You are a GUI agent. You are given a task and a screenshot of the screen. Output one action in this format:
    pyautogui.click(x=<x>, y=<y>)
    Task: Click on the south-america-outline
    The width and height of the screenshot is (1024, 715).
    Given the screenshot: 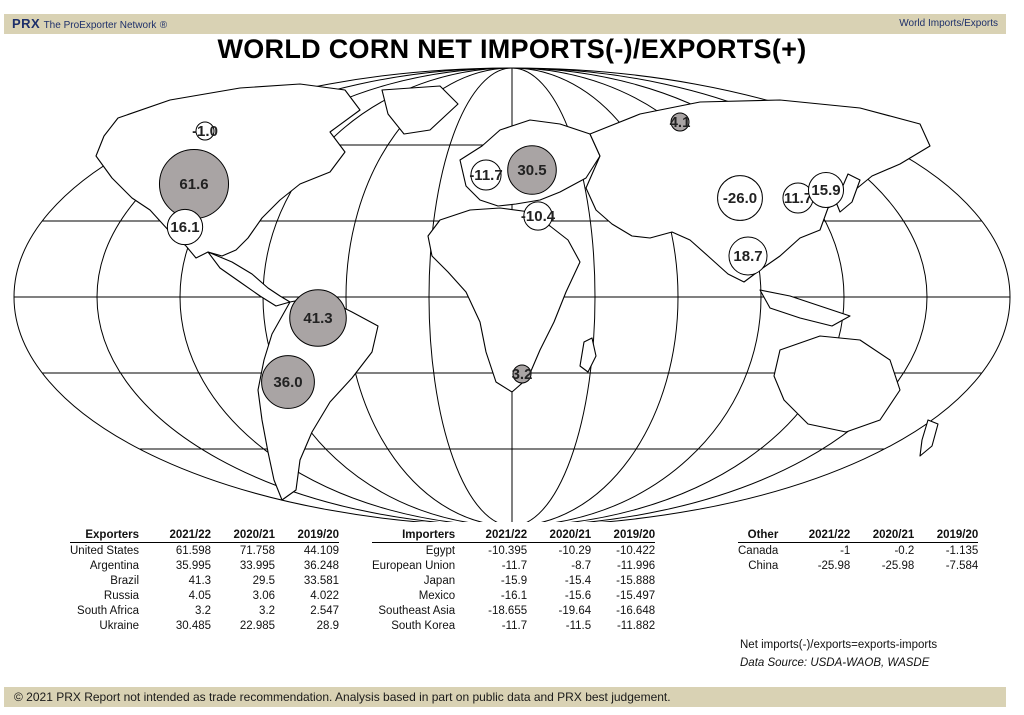 What is the action you would take?
    pyautogui.click(x=318, y=398)
    